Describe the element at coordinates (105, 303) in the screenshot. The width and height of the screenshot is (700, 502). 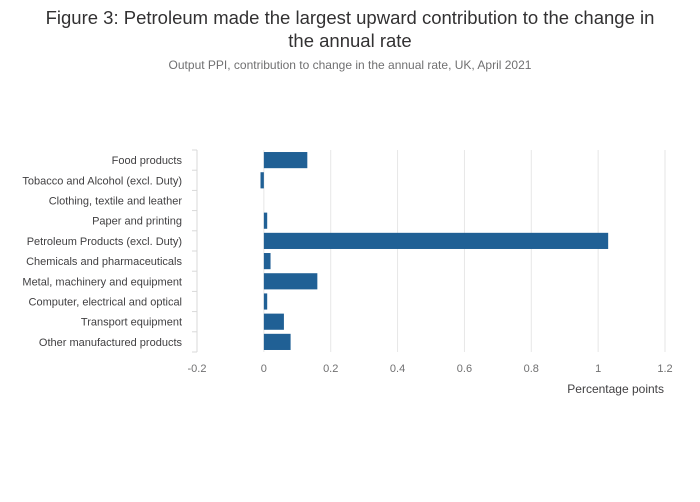
I see `y-tick-label: Computer, electrical and optical` at that location.